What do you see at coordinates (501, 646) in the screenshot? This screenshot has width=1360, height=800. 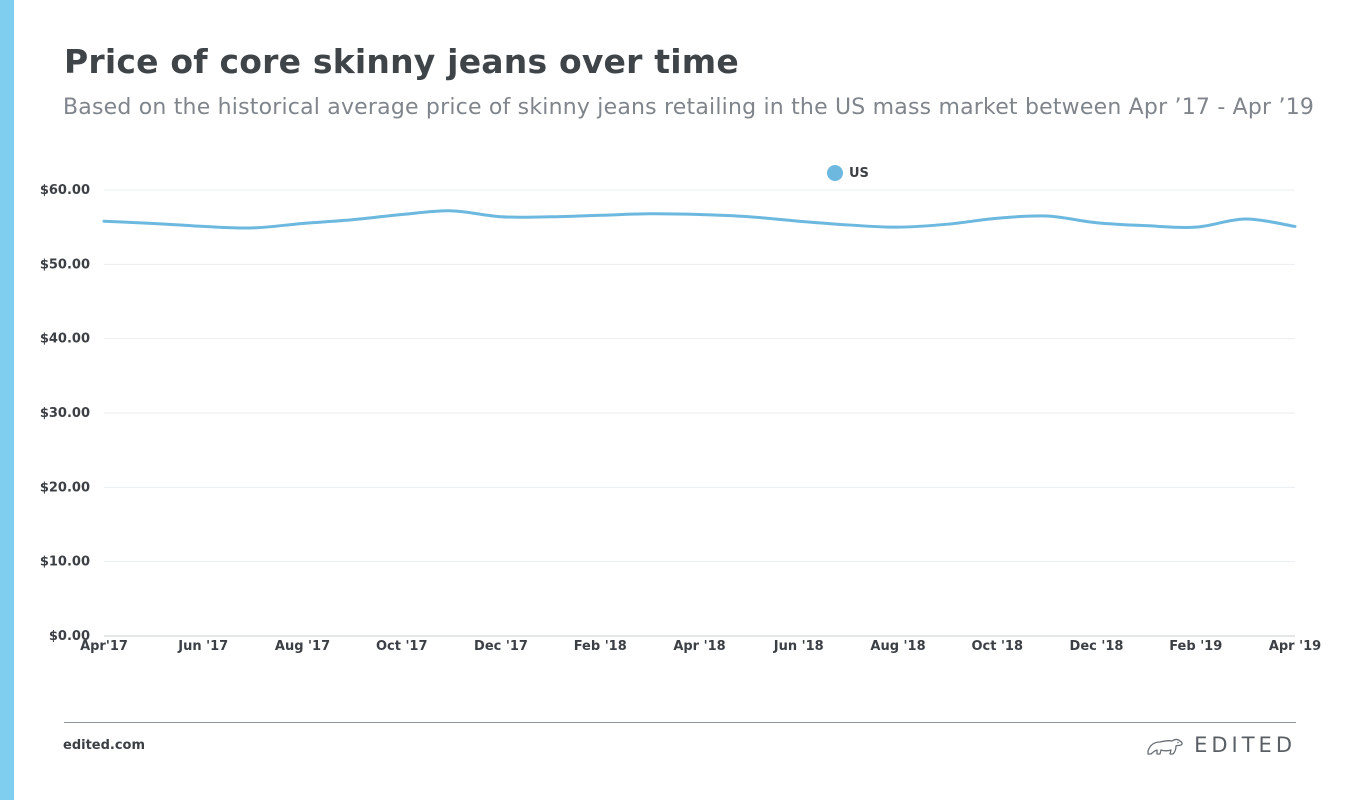 I see `x-tick-label: Dec '17` at bounding box center [501, 646].